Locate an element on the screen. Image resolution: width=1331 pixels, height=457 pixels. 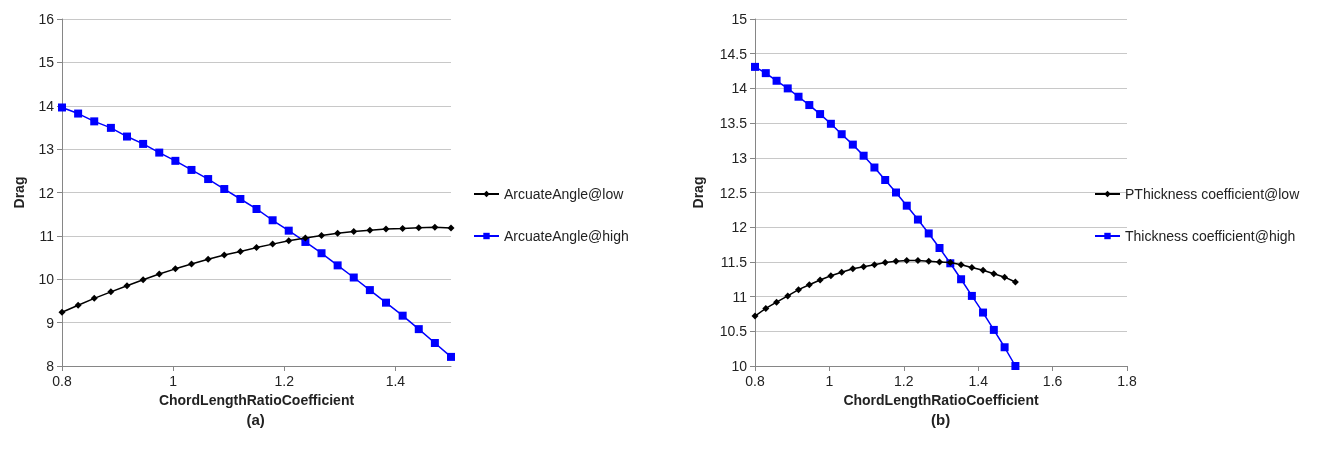
legend-label: Thickness coefficient@high is located at coordinates (1210, 236).